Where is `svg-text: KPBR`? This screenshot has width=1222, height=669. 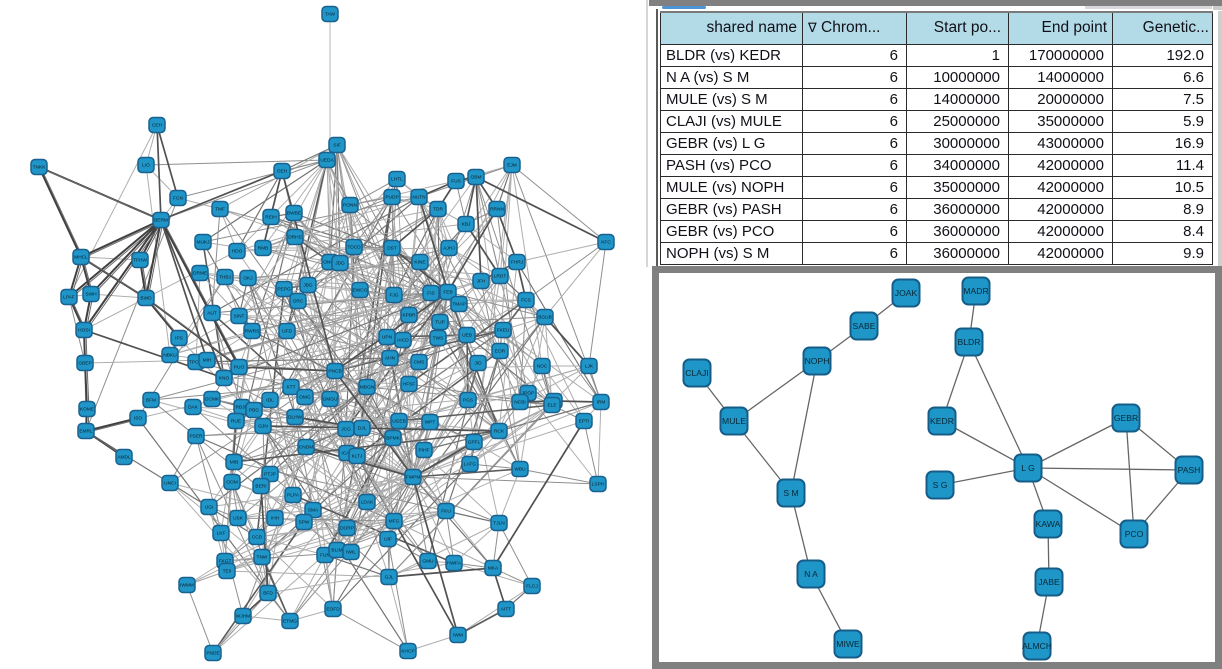 svg-text: KPBR is located at coordinates (409, 316).